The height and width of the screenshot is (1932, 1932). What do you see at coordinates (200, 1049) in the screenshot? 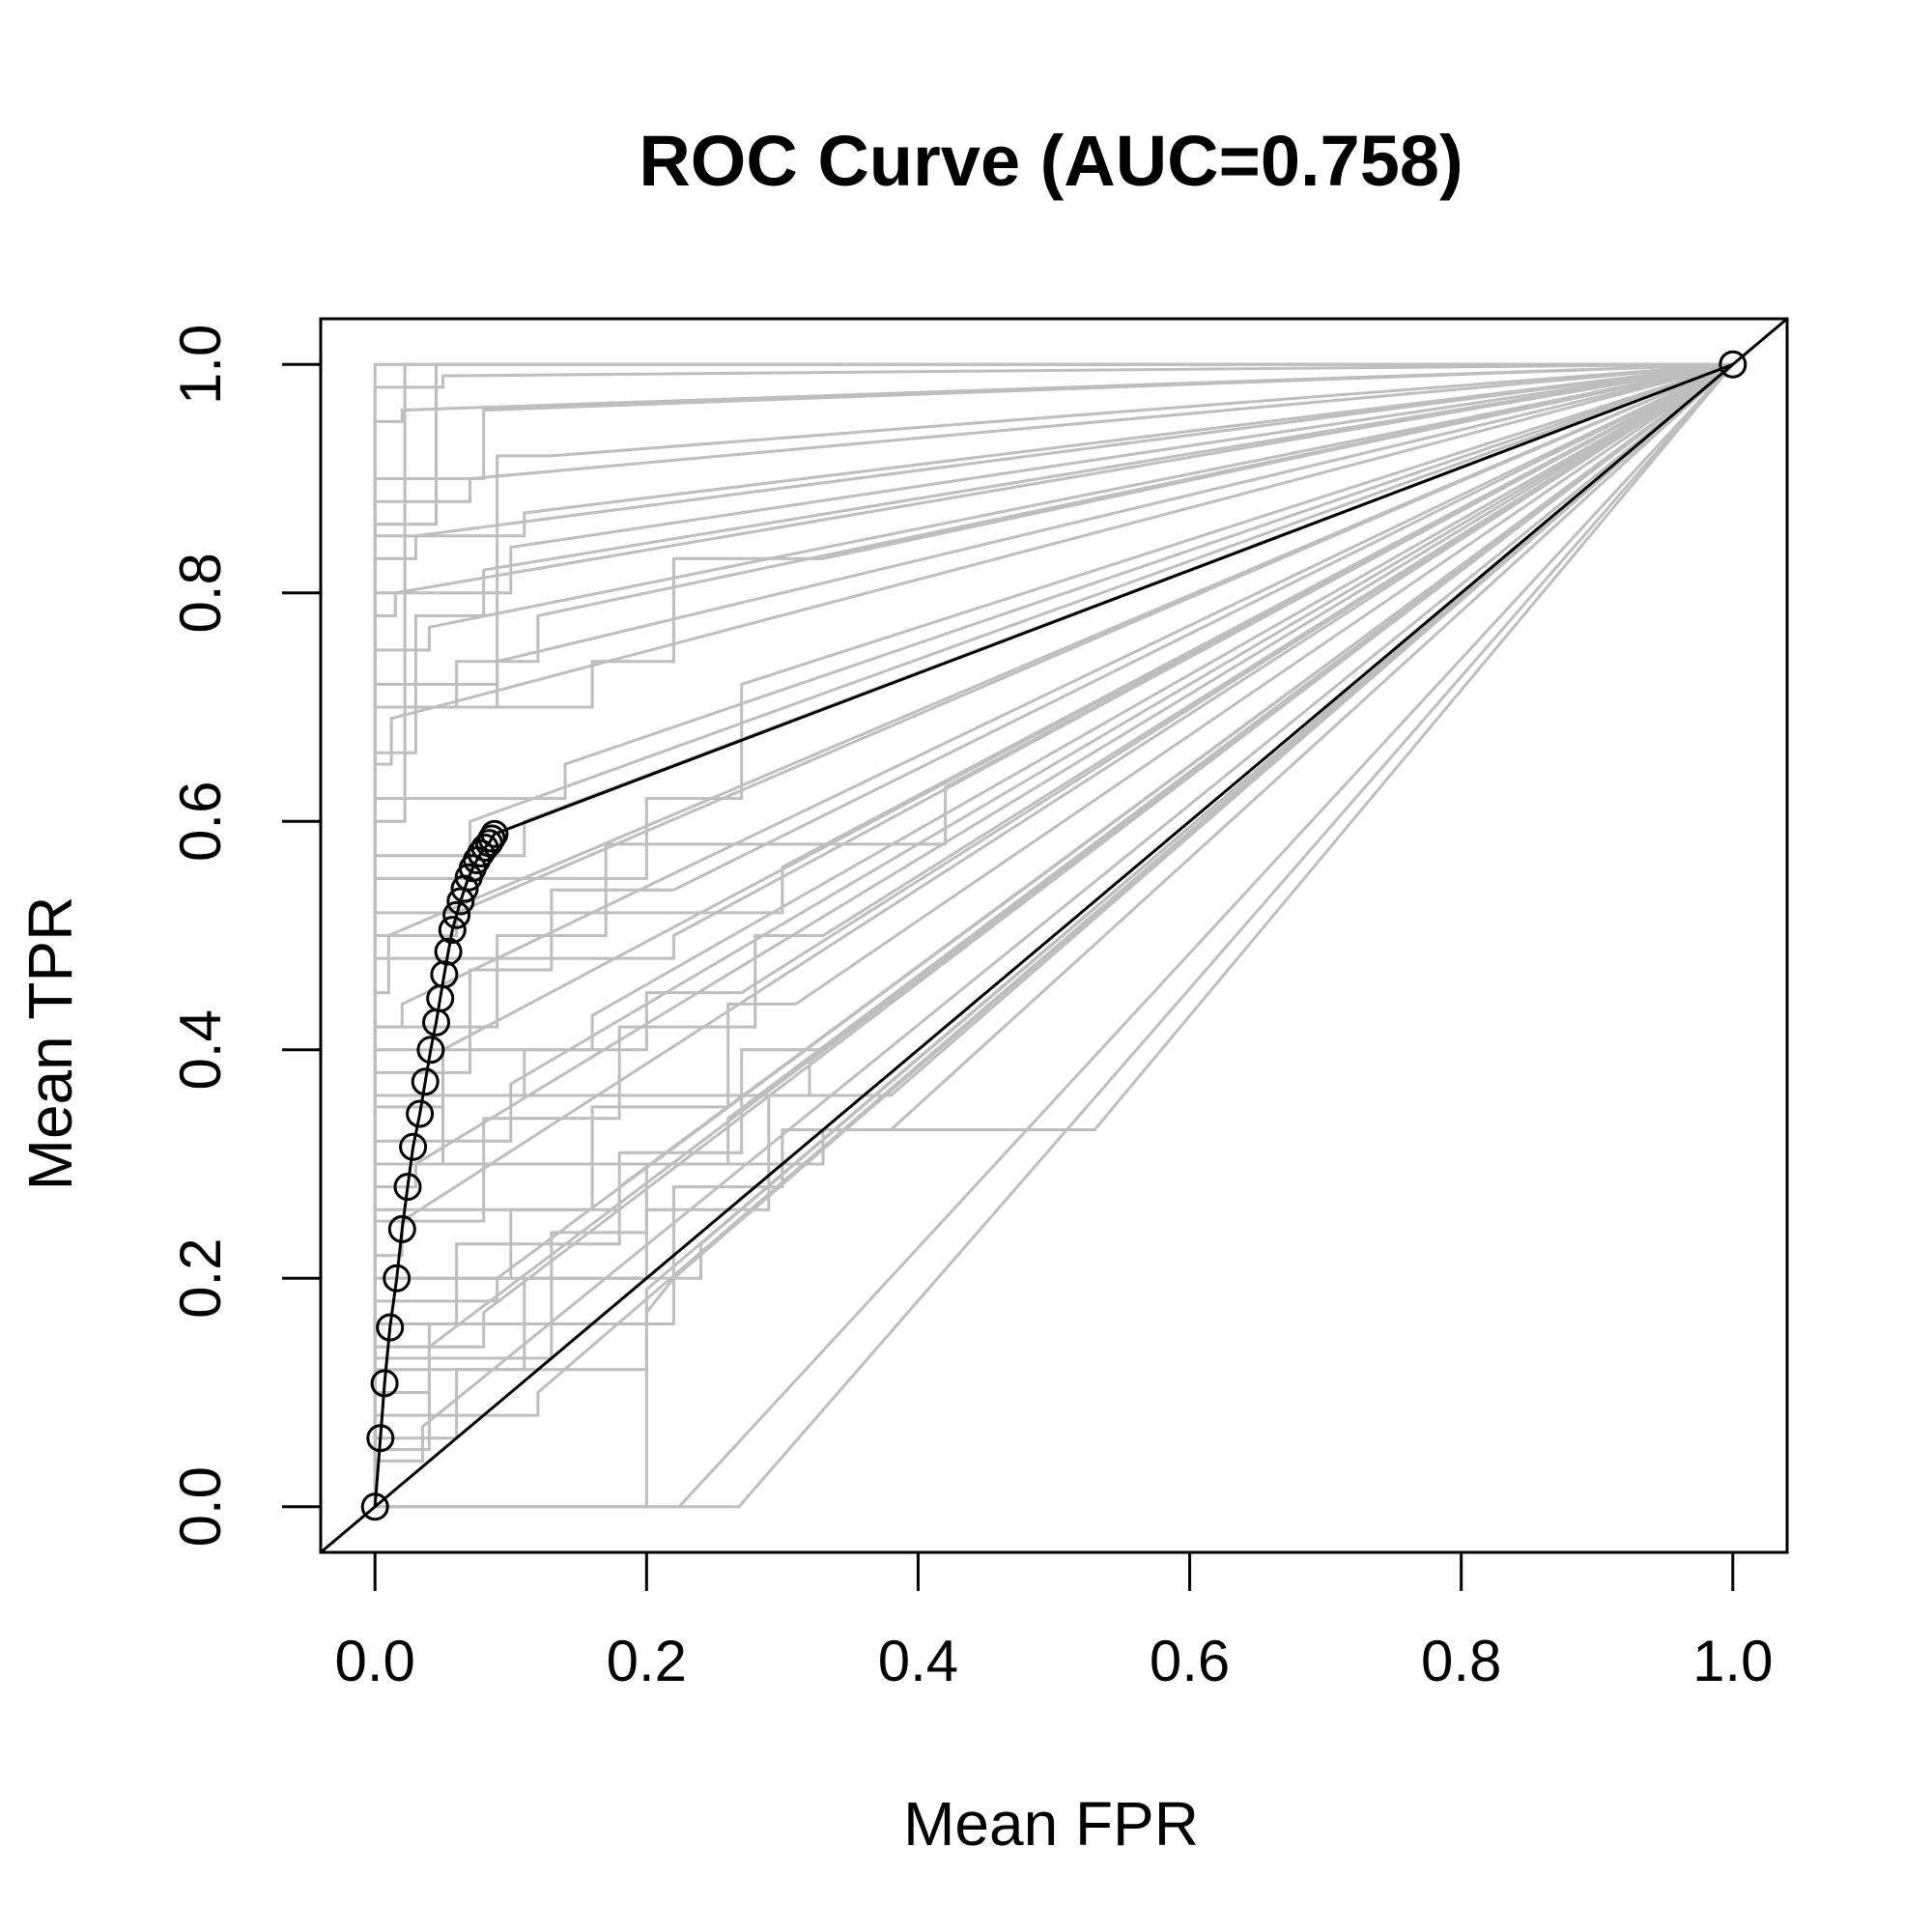
I see `y-tick-label: 0.4` at bounding box center [200, 1049].